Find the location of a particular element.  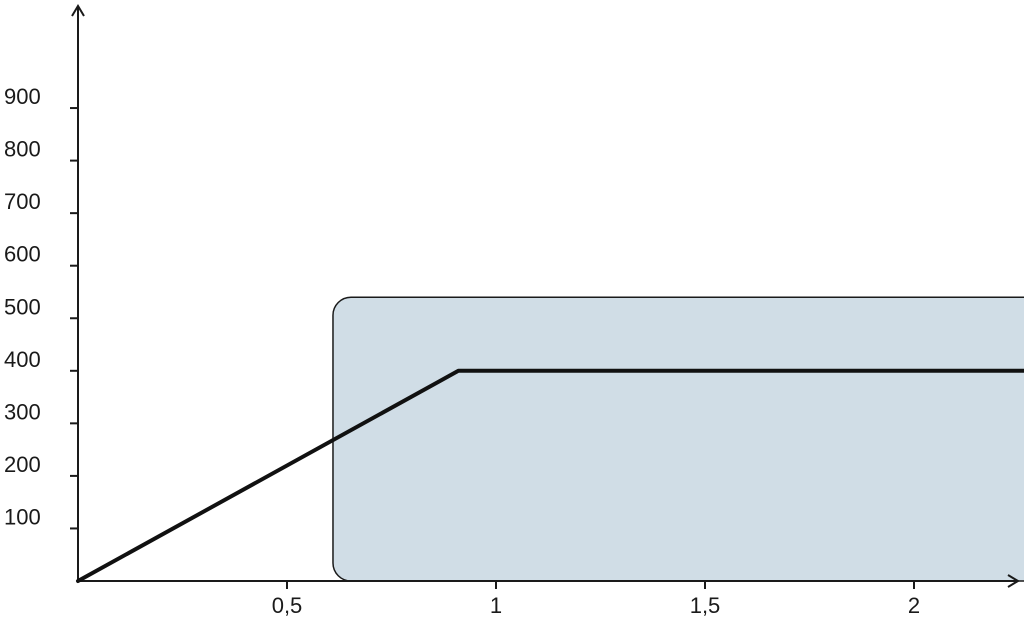

y-axis-arrow is located at coordinates (78, 10).